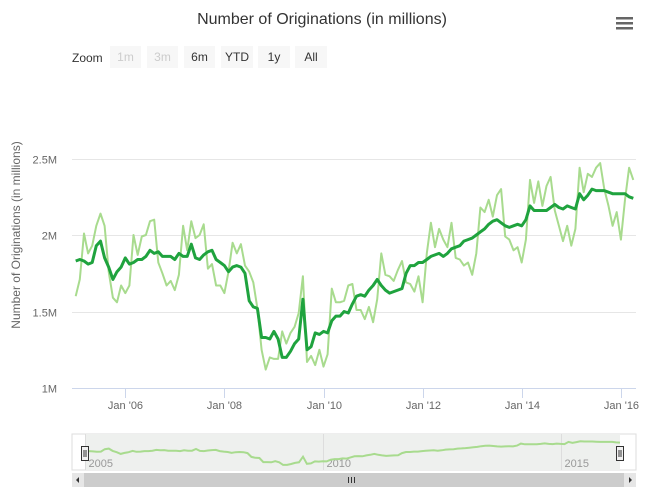 Image resolution: width=645 pixels, height=500 pixels. Describe the element at coordinates (87, 58) in the screenshot. I see `zoom-label: Zoom` at that location.